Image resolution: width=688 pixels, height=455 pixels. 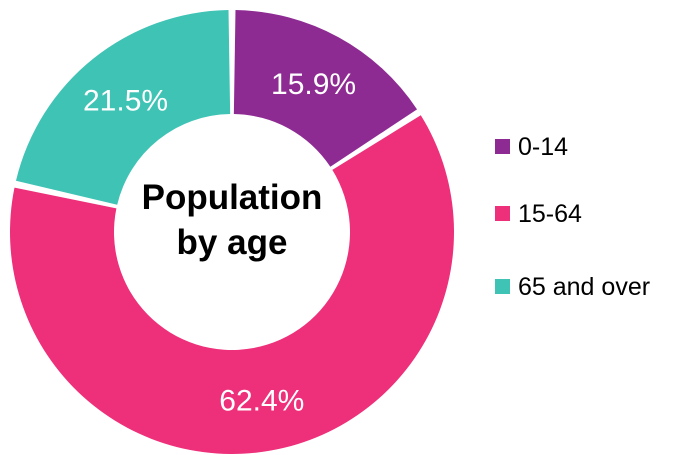 What do you see at coordinates (502, 286) in the screenshot?
I see `legend-swatch-65-and-over` at bounding box center [502, 286].